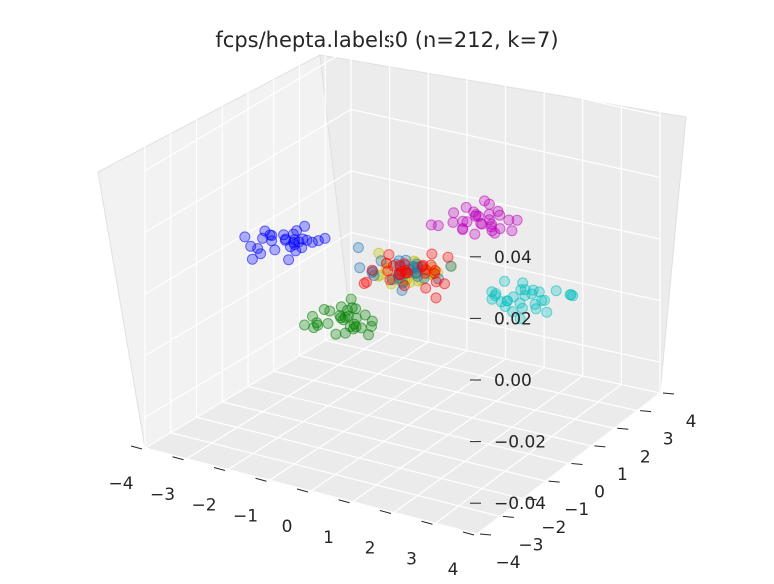 Image resolution: width=774 pixels, height=584 pixels. Describe the element at coordinates (328, 538) in the screenshot. I see `x-tick-label: 1` at that location.